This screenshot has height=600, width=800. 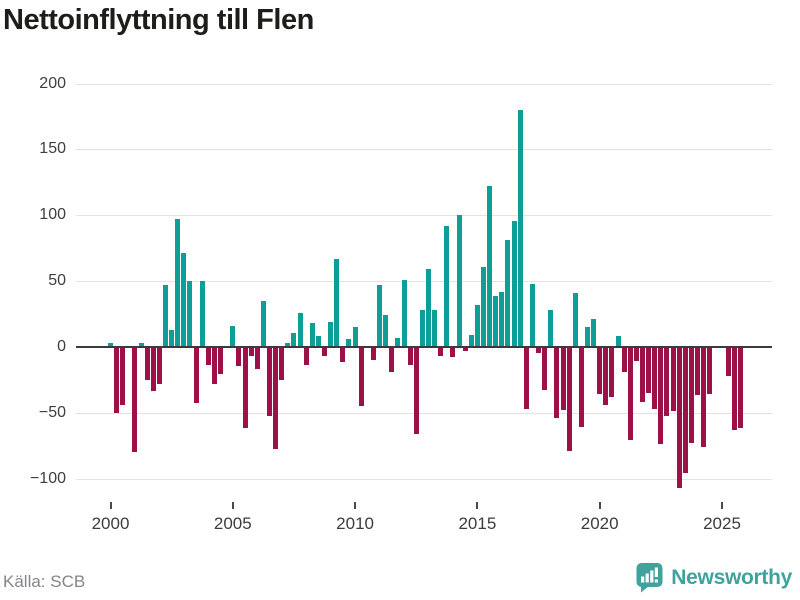 I want to click on bar-2018-q3, so click(x=563, y=379).